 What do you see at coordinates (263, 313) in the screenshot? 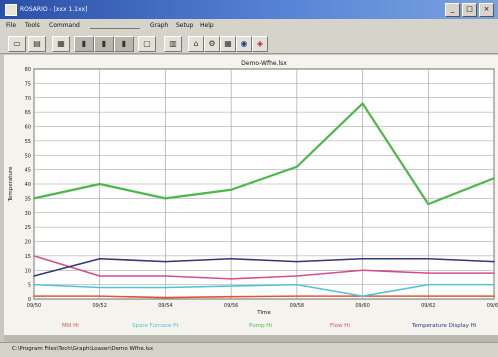
I see `x-axis-label: Time` at bounding box center [263, 313].